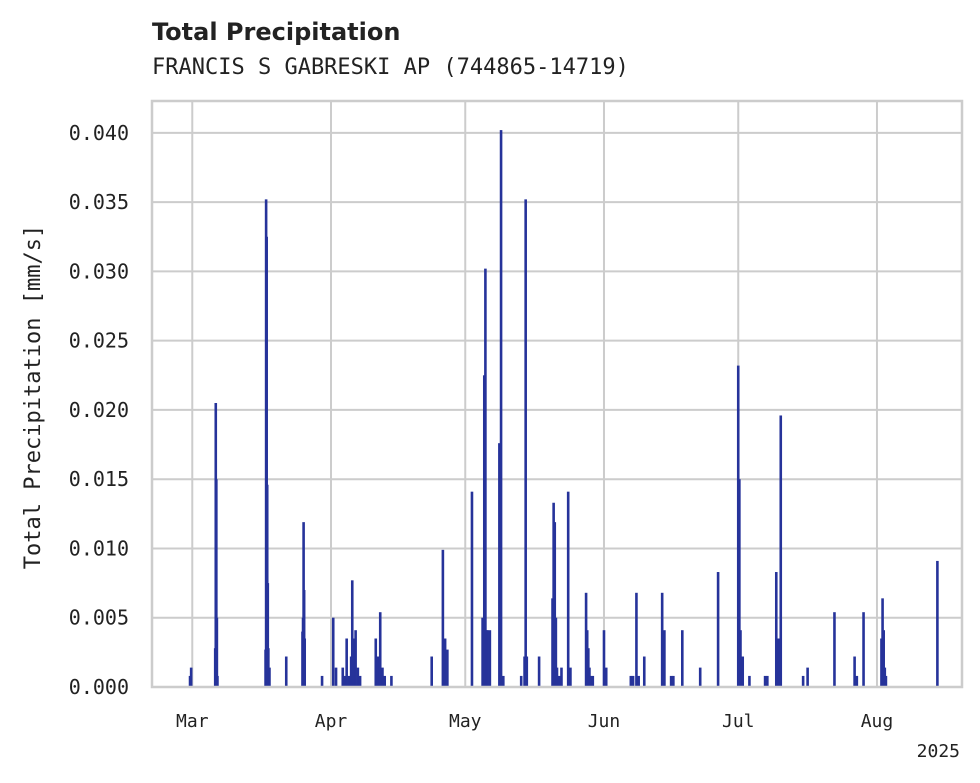 The width and height of the screenshot is (980, 783). What do you see at coordinates (33, 397) in the screenshot?
I see `y-axis-label: Total Precipitation [mm/s]` at bounding box center [33, 397].